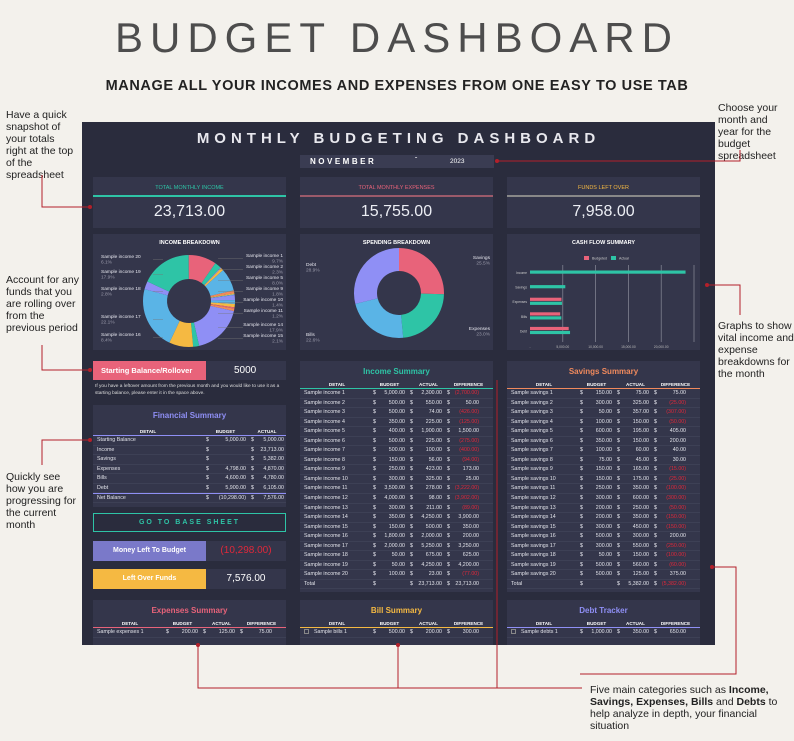 Image resolution: width=794 pixels, height=741 pixels. I want to click on row-actual: 423.00, so click(433, 469).